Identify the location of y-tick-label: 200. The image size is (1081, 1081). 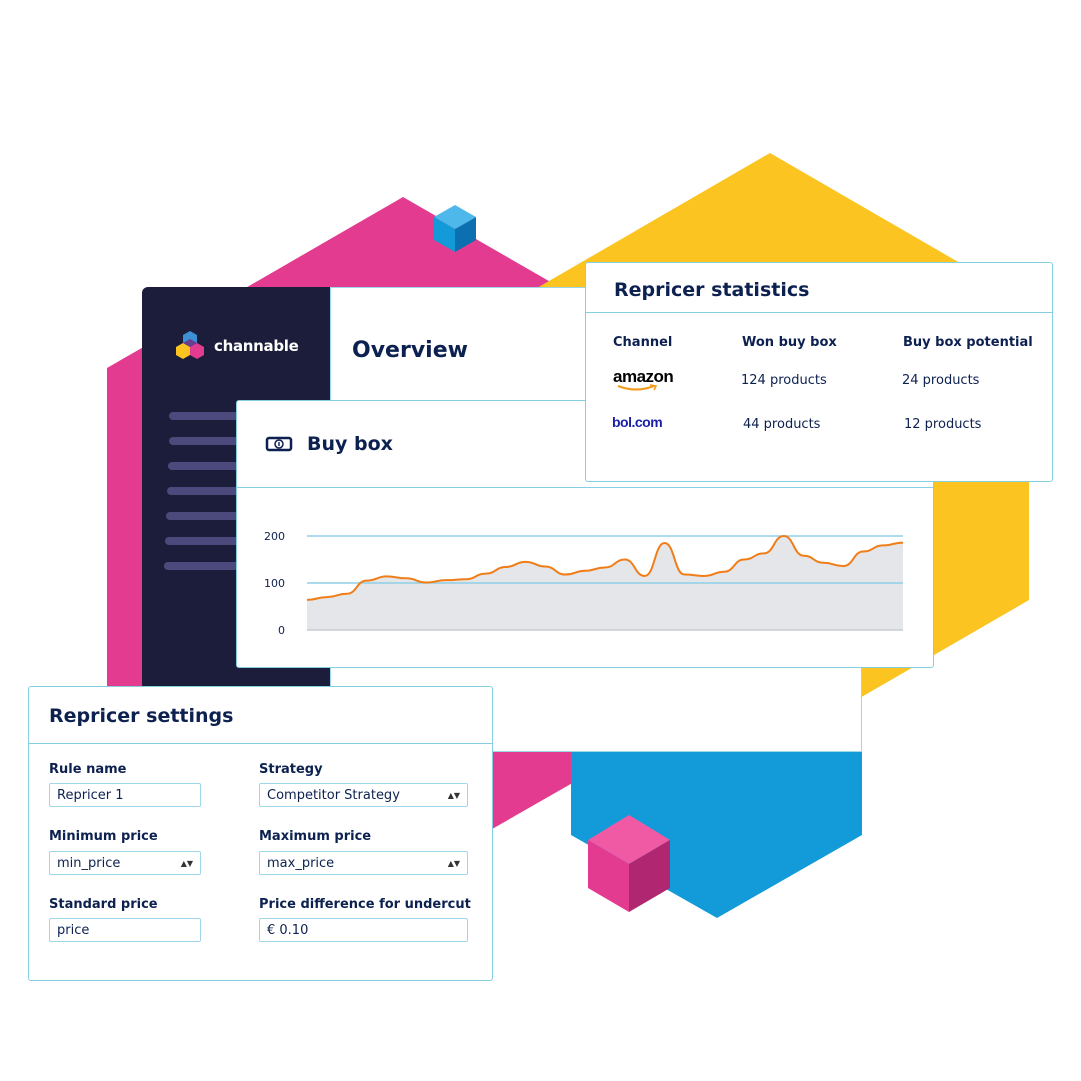
(274, 536).